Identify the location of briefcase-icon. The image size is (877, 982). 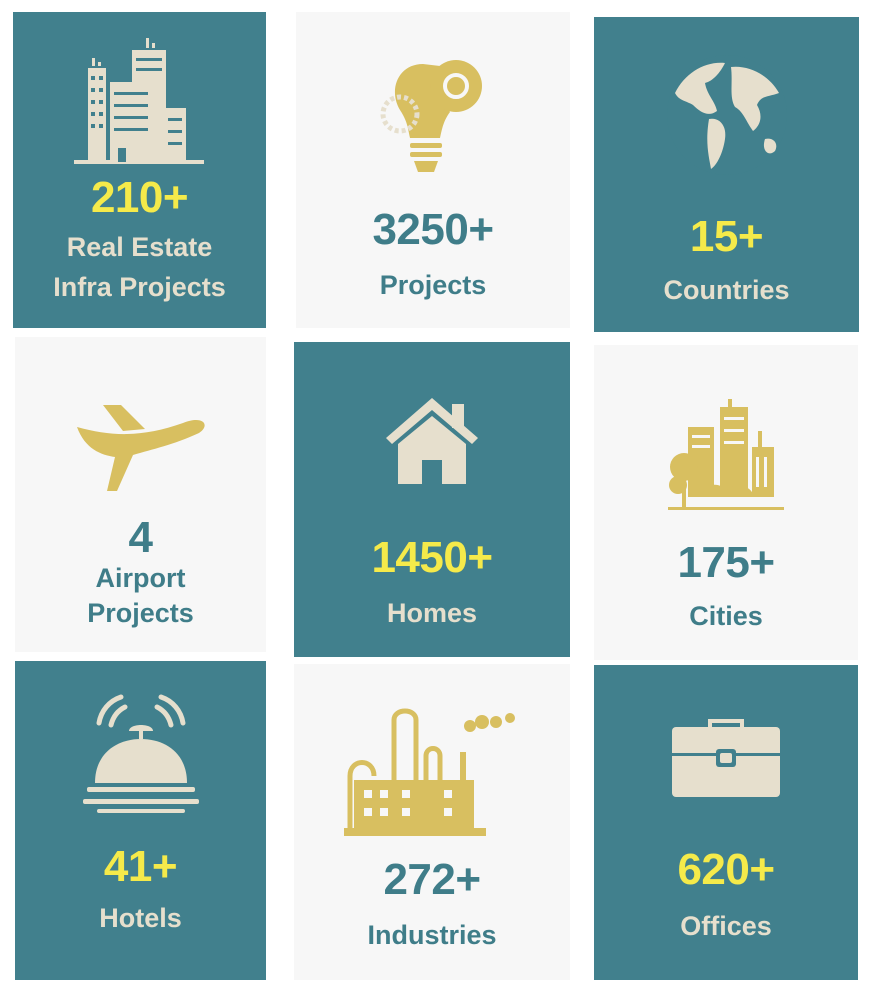
(726, 758).